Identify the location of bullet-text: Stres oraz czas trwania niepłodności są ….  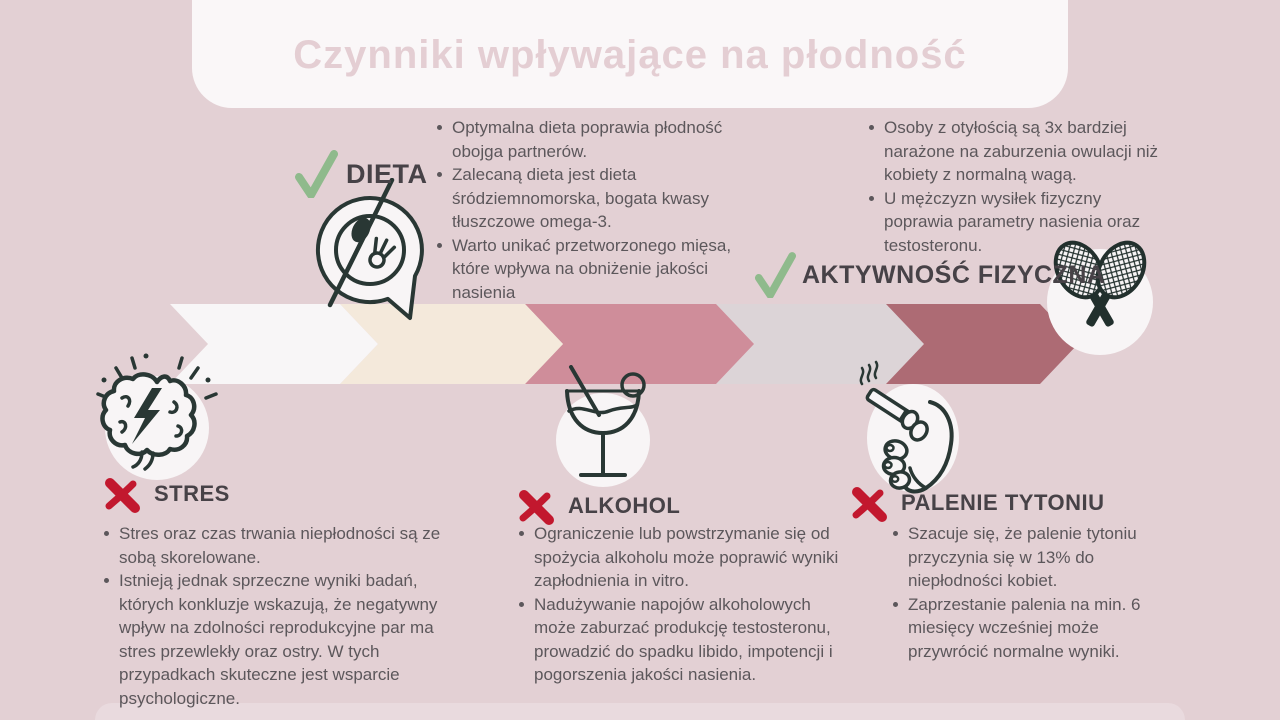
(280, 545).